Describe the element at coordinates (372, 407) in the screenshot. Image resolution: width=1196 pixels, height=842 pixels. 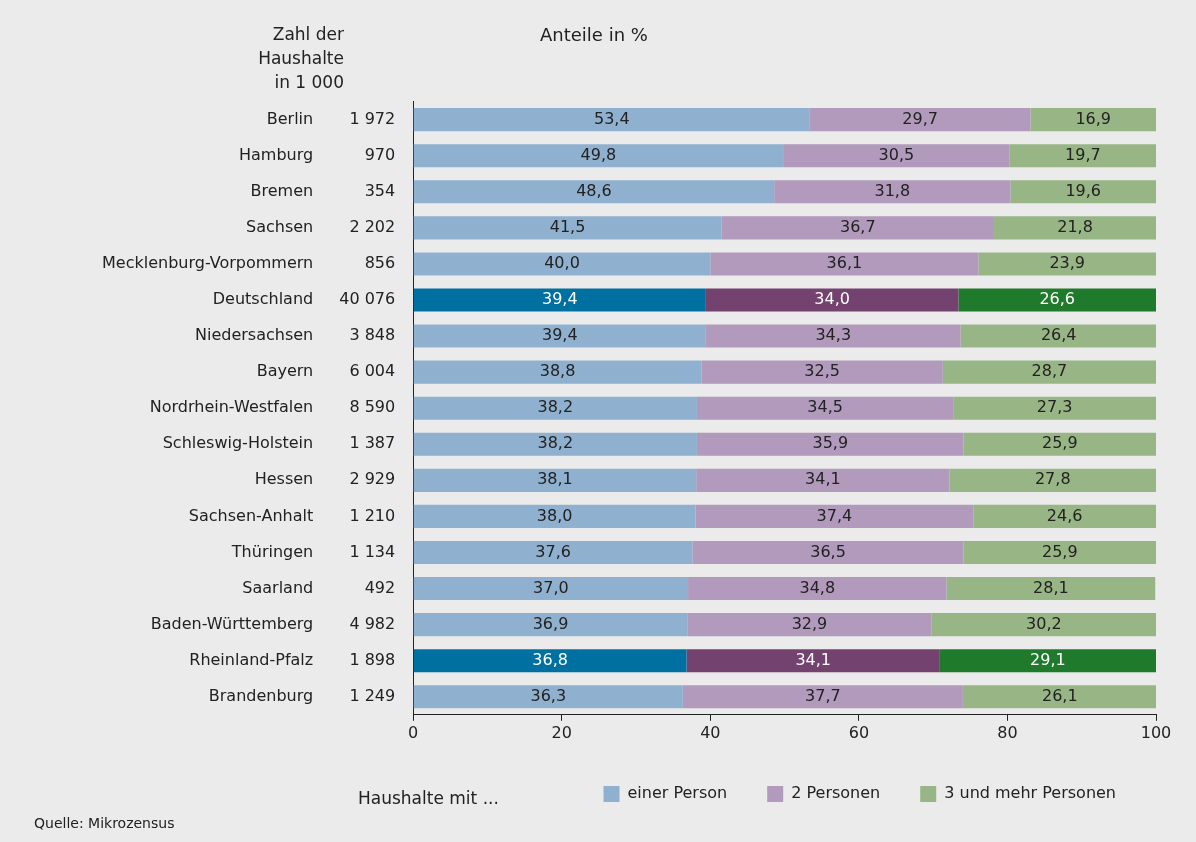
I see `y2-tick-label: 8 590` at that location.